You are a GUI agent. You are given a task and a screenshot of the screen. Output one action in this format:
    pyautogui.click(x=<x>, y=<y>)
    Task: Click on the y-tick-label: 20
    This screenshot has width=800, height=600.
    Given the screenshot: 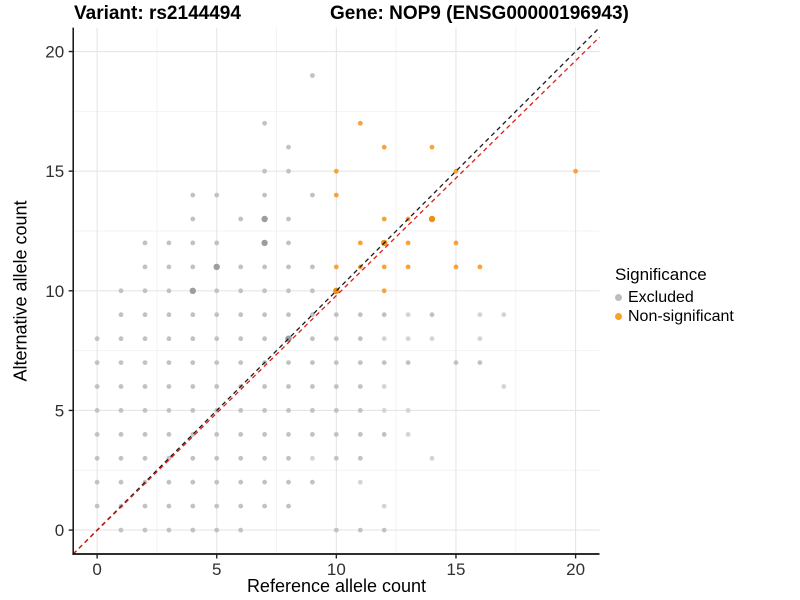 What is the action you would take?
    pyautogui.click(x=54, y=52)
    